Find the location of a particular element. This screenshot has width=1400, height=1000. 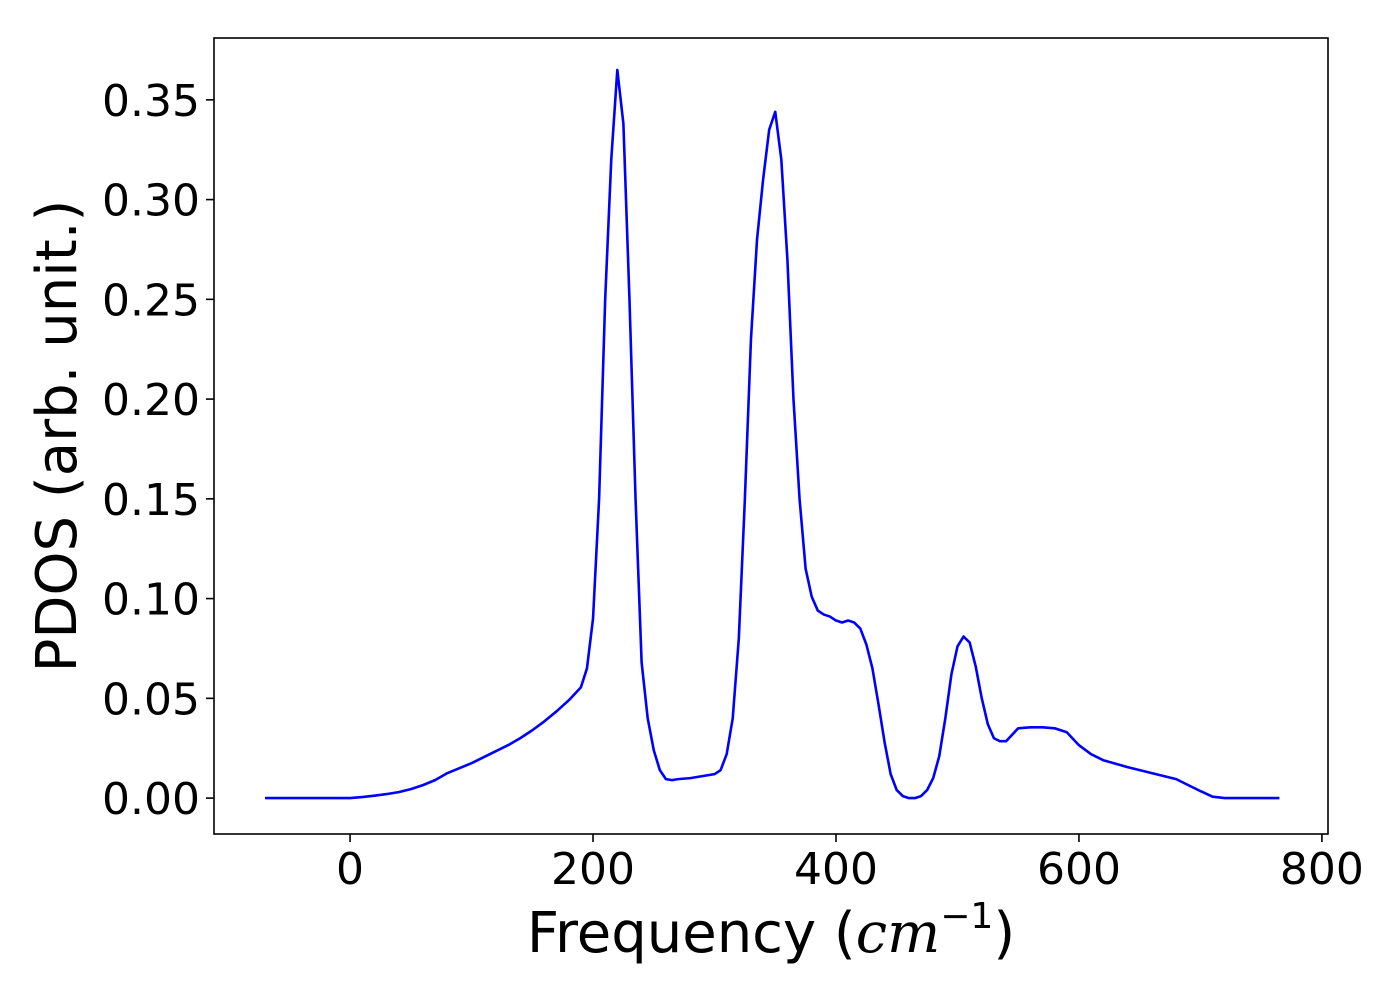

x-axis-label-suffix: ) is located at coordinates (1004, 933).